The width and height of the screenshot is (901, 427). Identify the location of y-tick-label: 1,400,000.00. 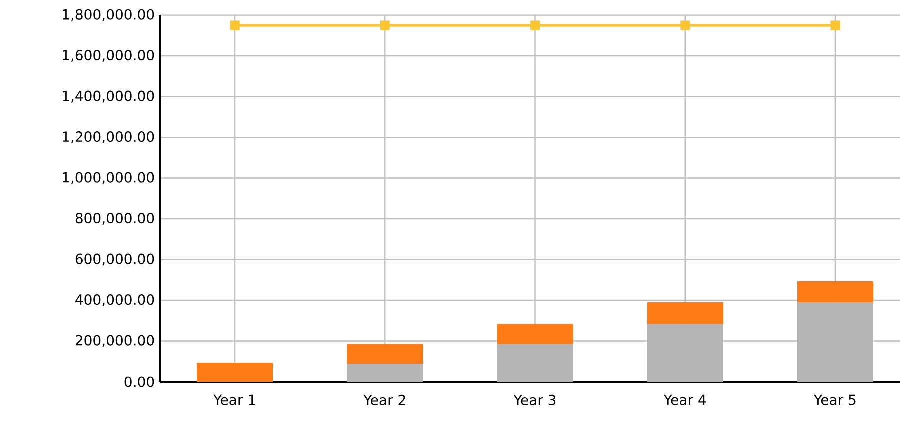
(108, 96).